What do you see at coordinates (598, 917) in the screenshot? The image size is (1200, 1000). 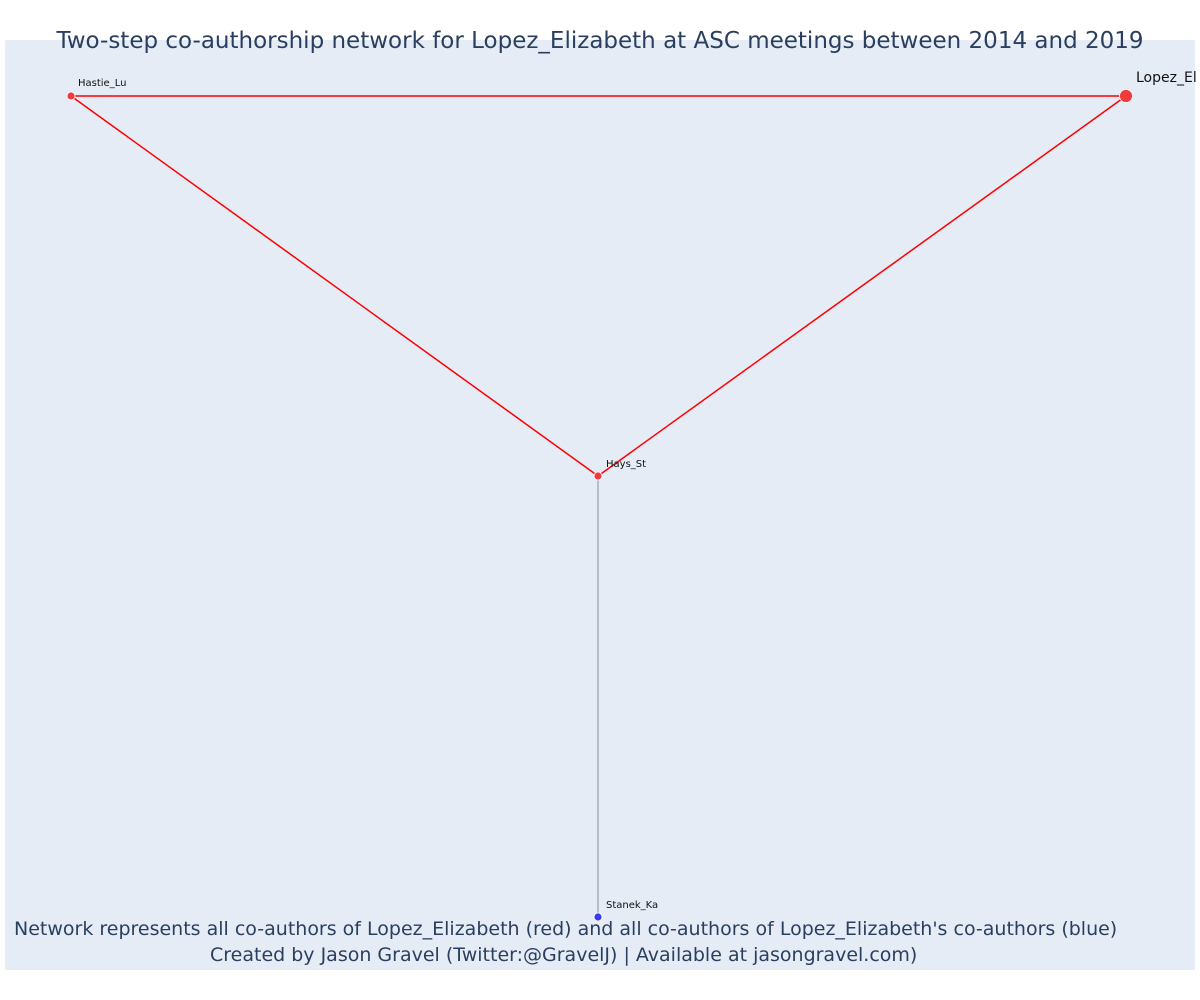 I see `node-Stanek_Ka` at bounding box center [598, 917].